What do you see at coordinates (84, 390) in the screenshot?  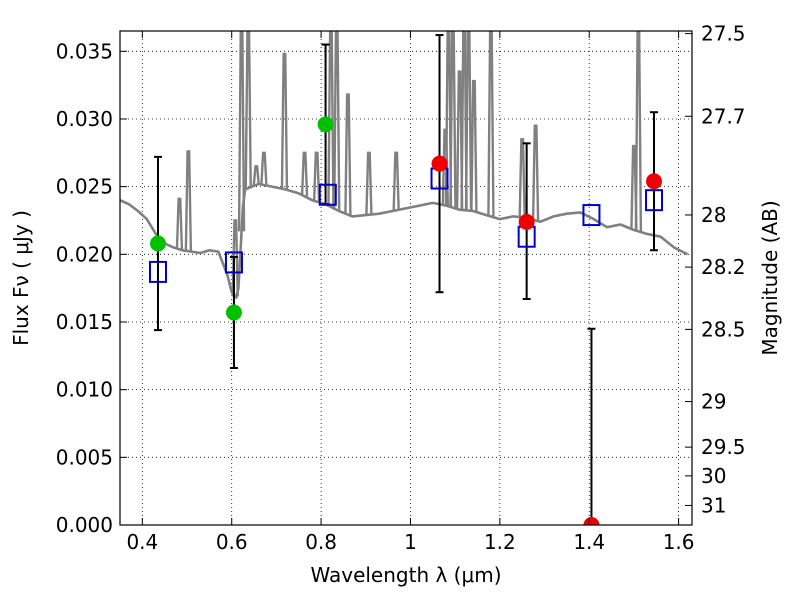 I see `y-tick-label: 0.010` at bounding box center [84, 390].